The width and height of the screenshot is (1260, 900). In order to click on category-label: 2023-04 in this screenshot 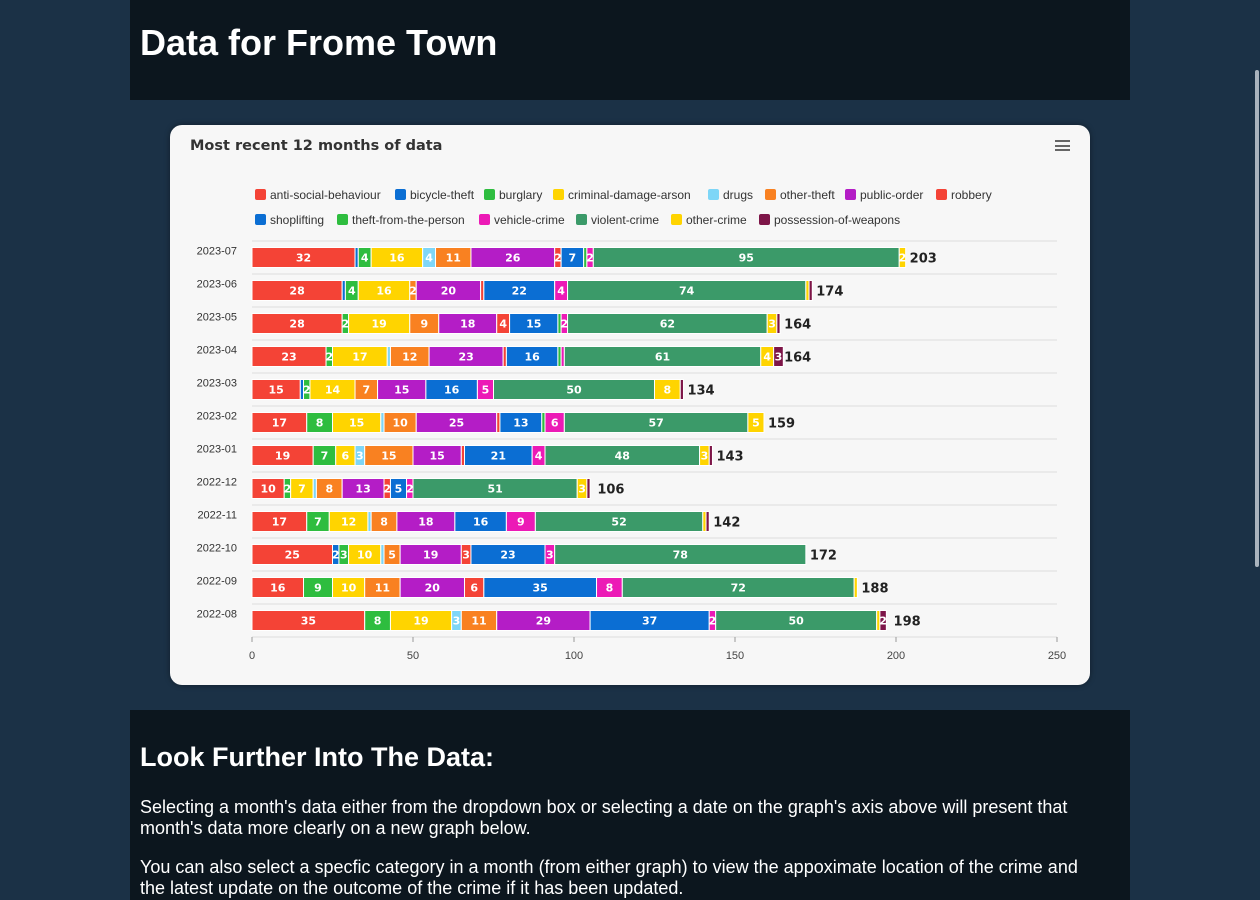, I will do `click(217, 351)`.